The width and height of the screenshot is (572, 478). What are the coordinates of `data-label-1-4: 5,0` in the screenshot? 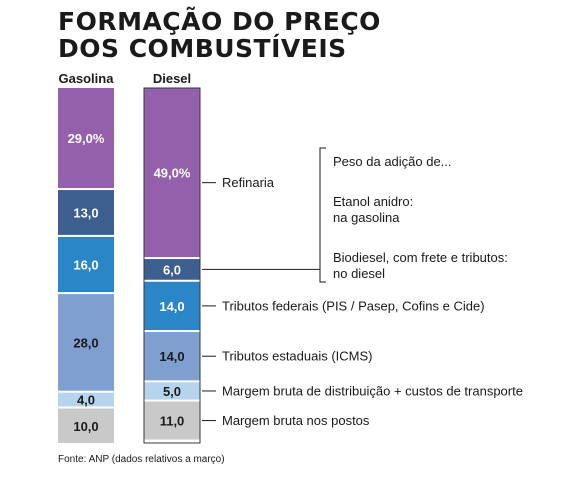 It's located at (172, 391).